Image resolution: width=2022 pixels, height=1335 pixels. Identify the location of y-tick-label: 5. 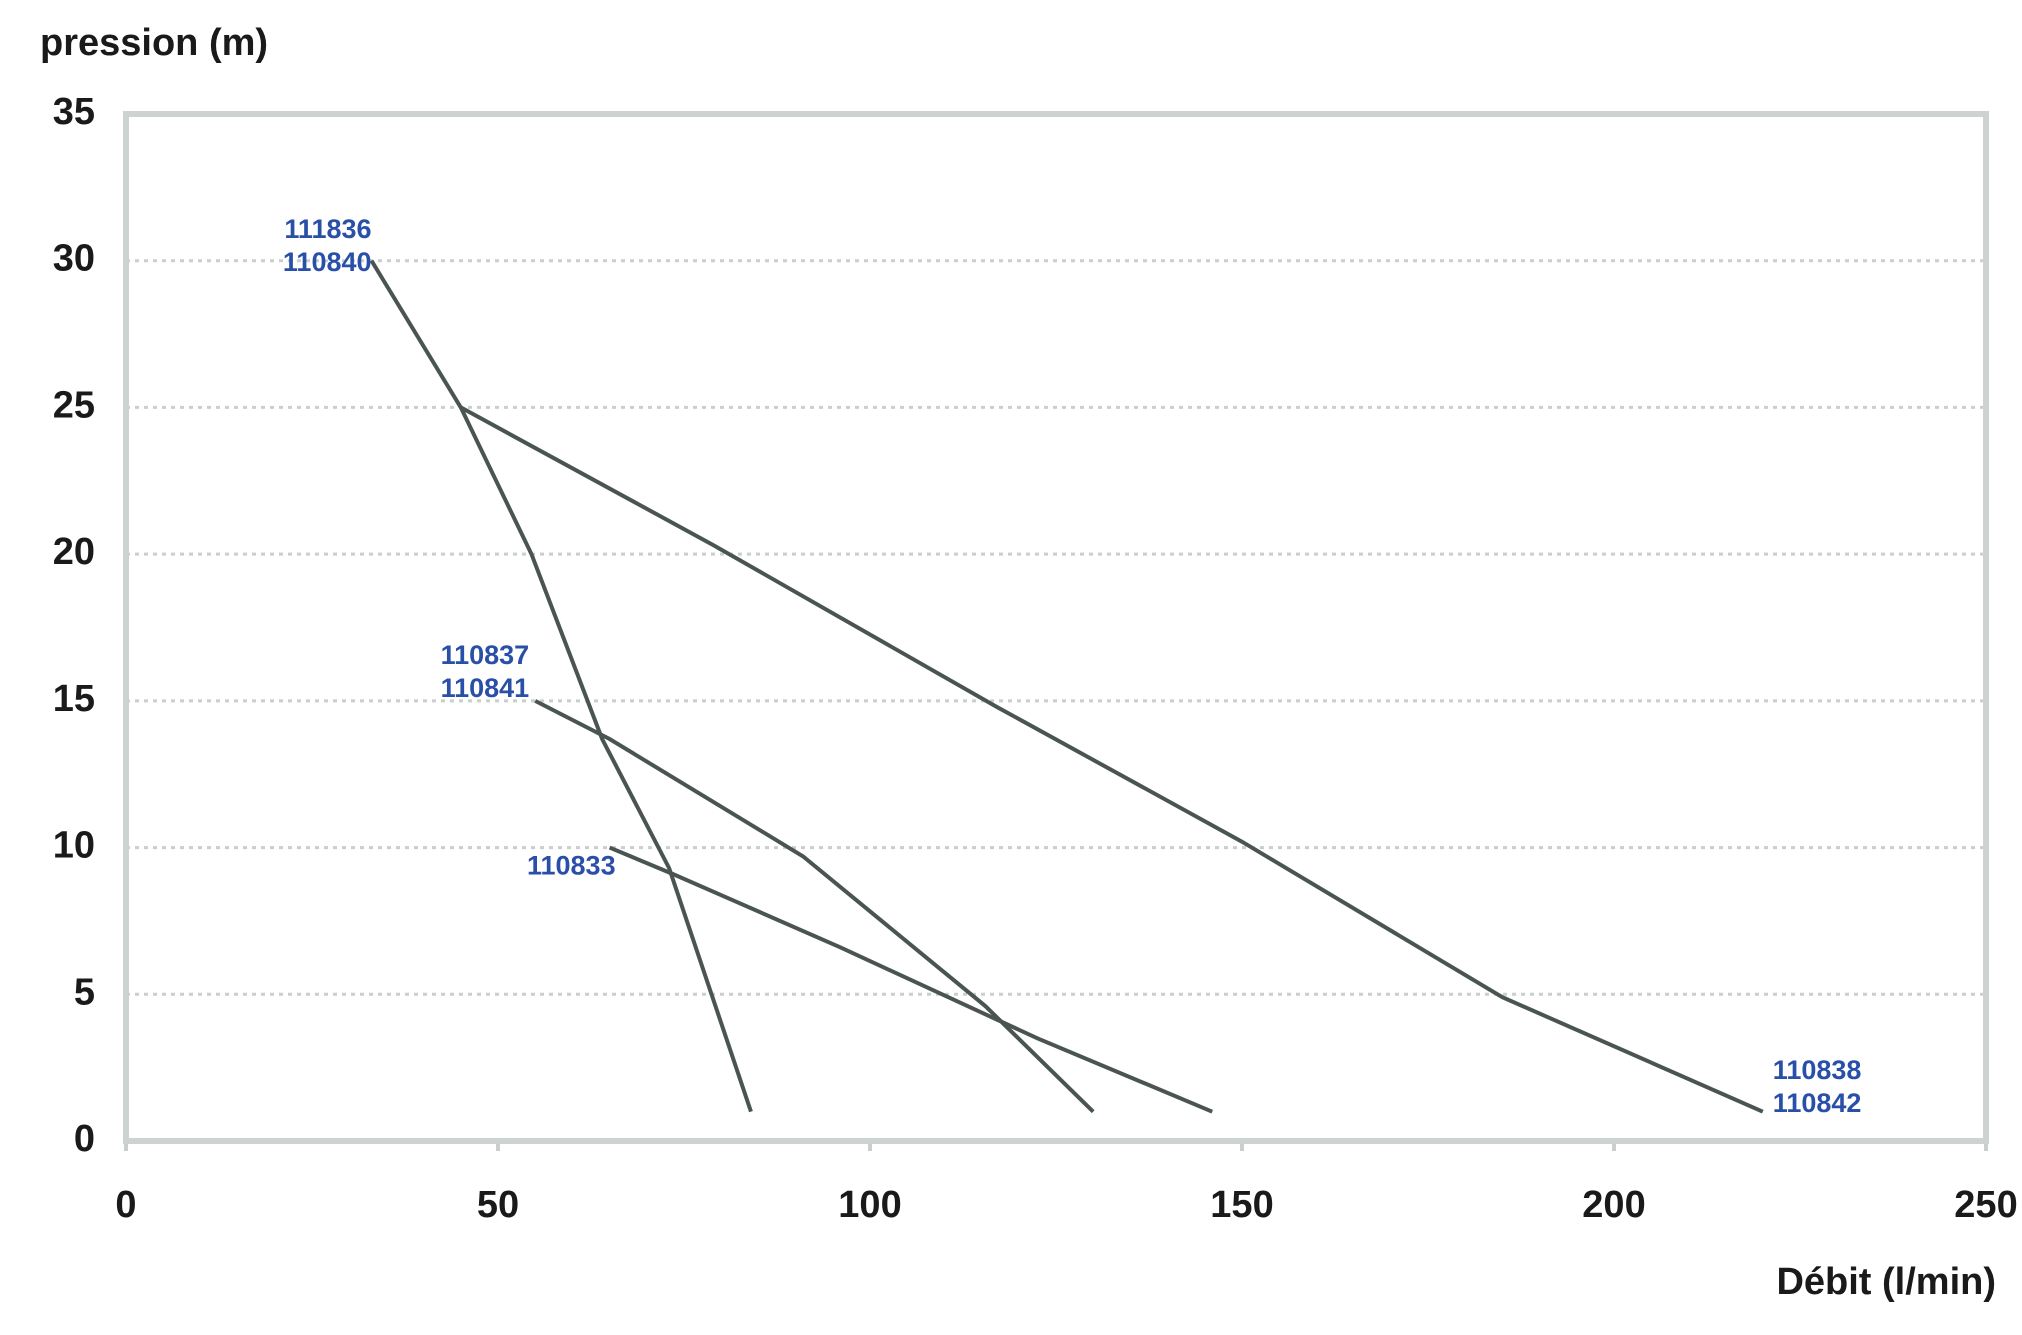
(84, 992).